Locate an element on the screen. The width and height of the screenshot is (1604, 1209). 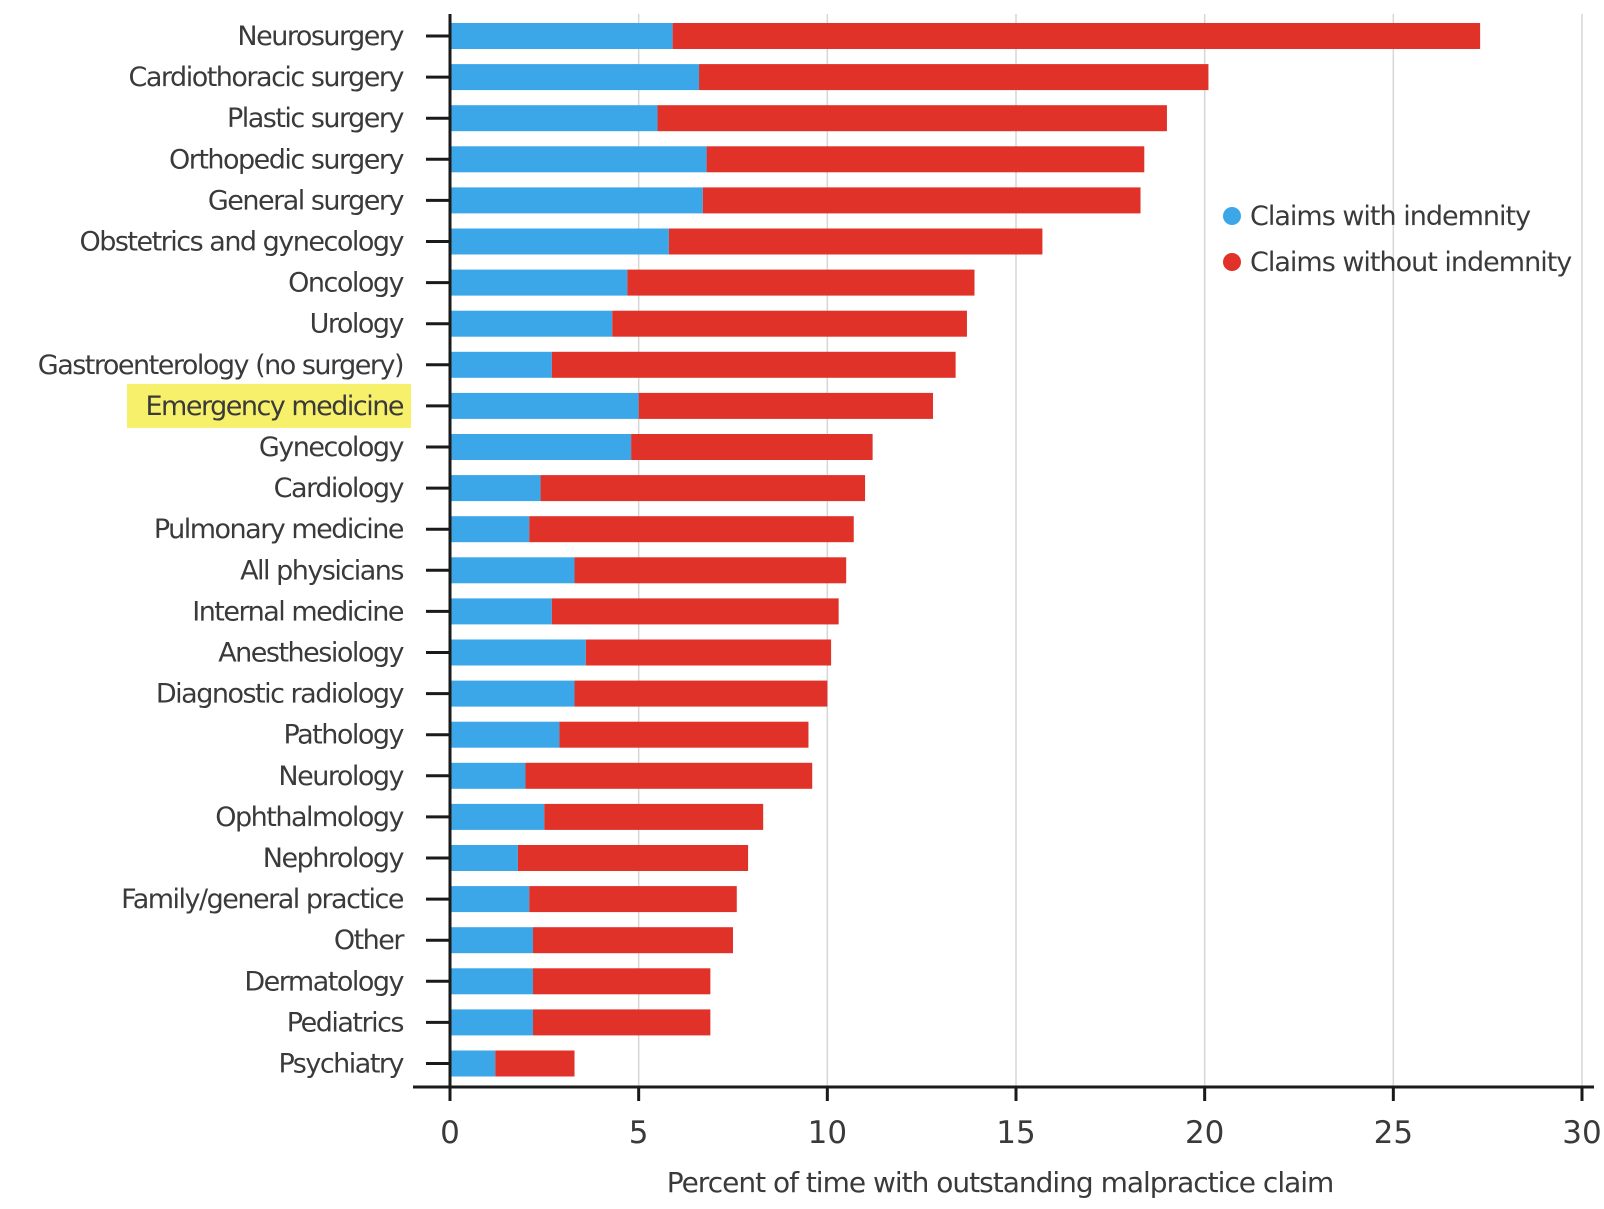
category-label: Pediatrics is located at coordinates (345, 1022).